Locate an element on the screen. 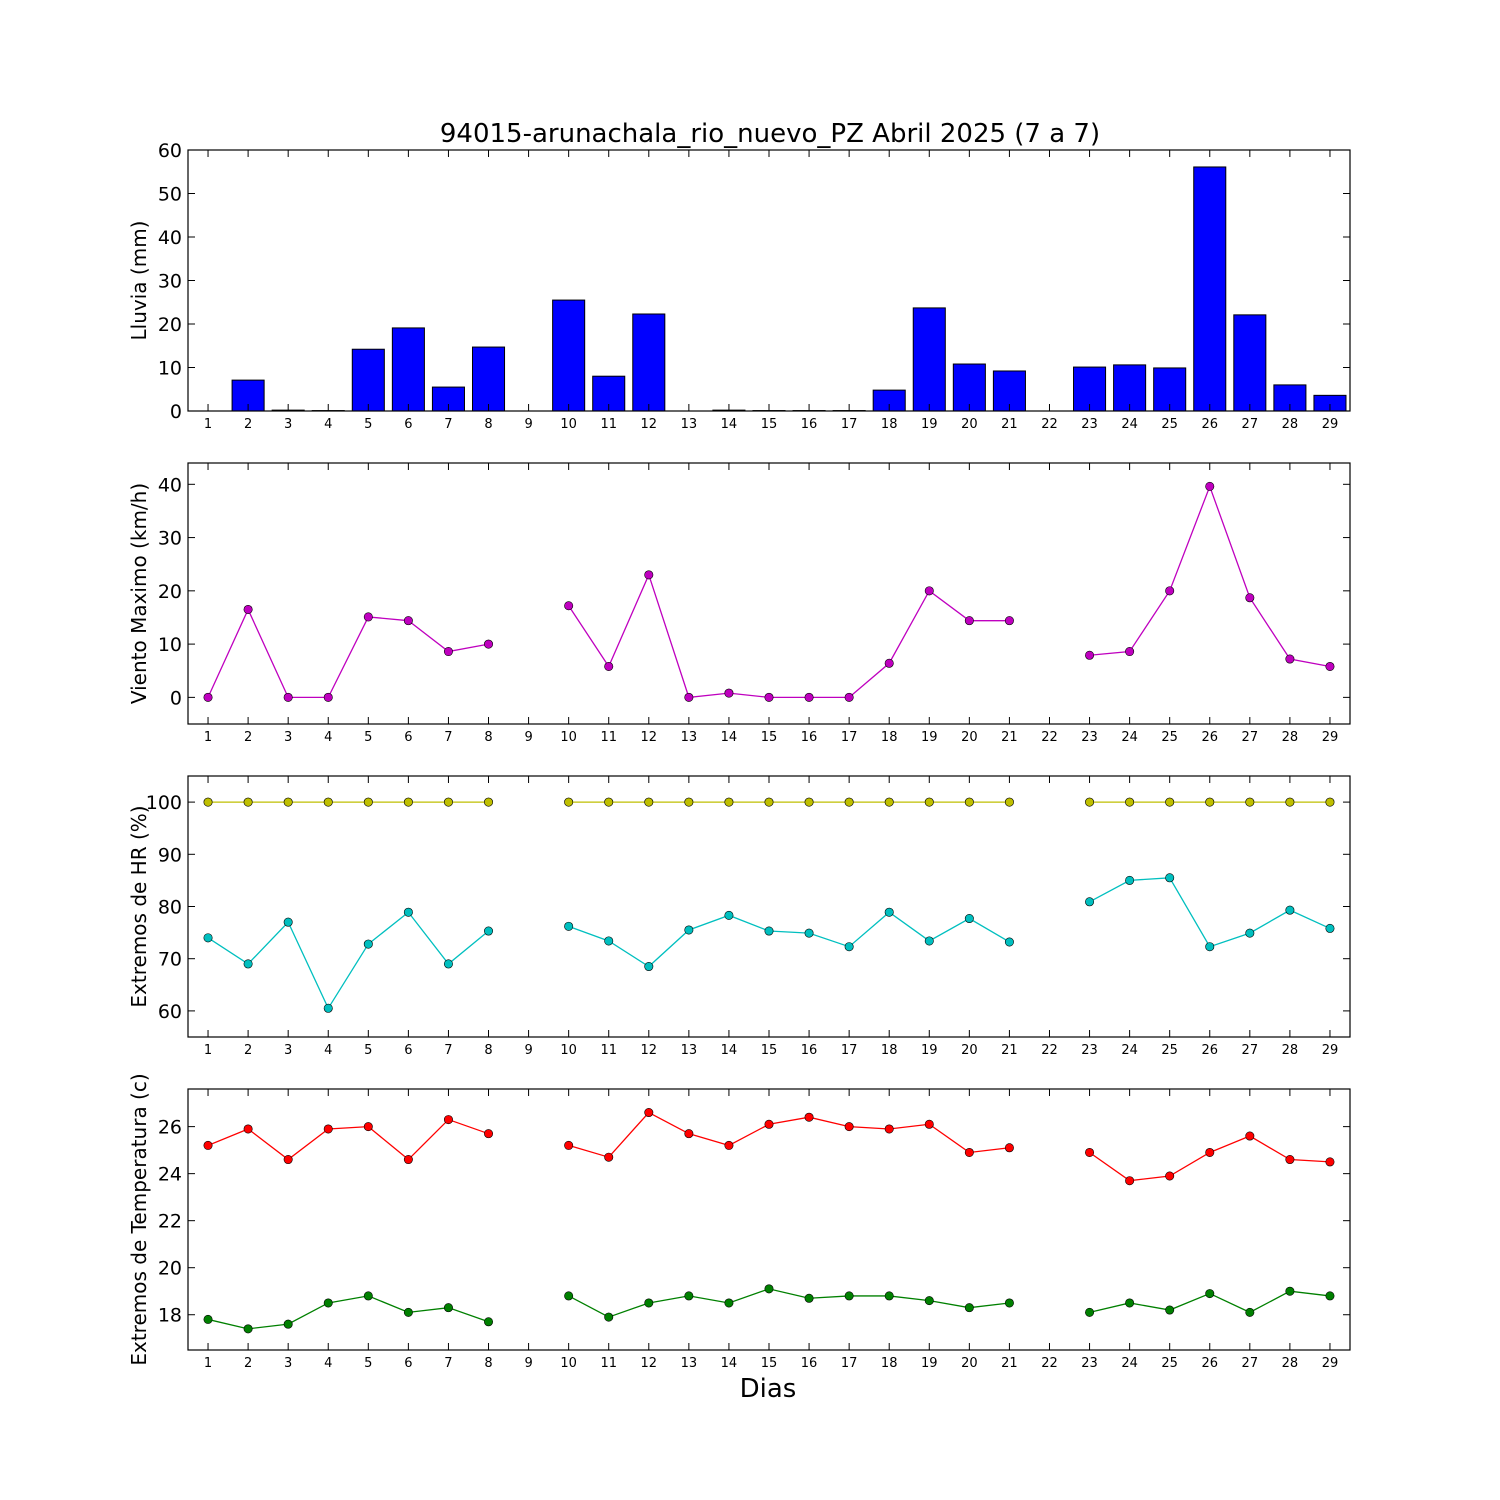  y-axis-label: Extremos de HR (%) is located at coordinates (139, 906).